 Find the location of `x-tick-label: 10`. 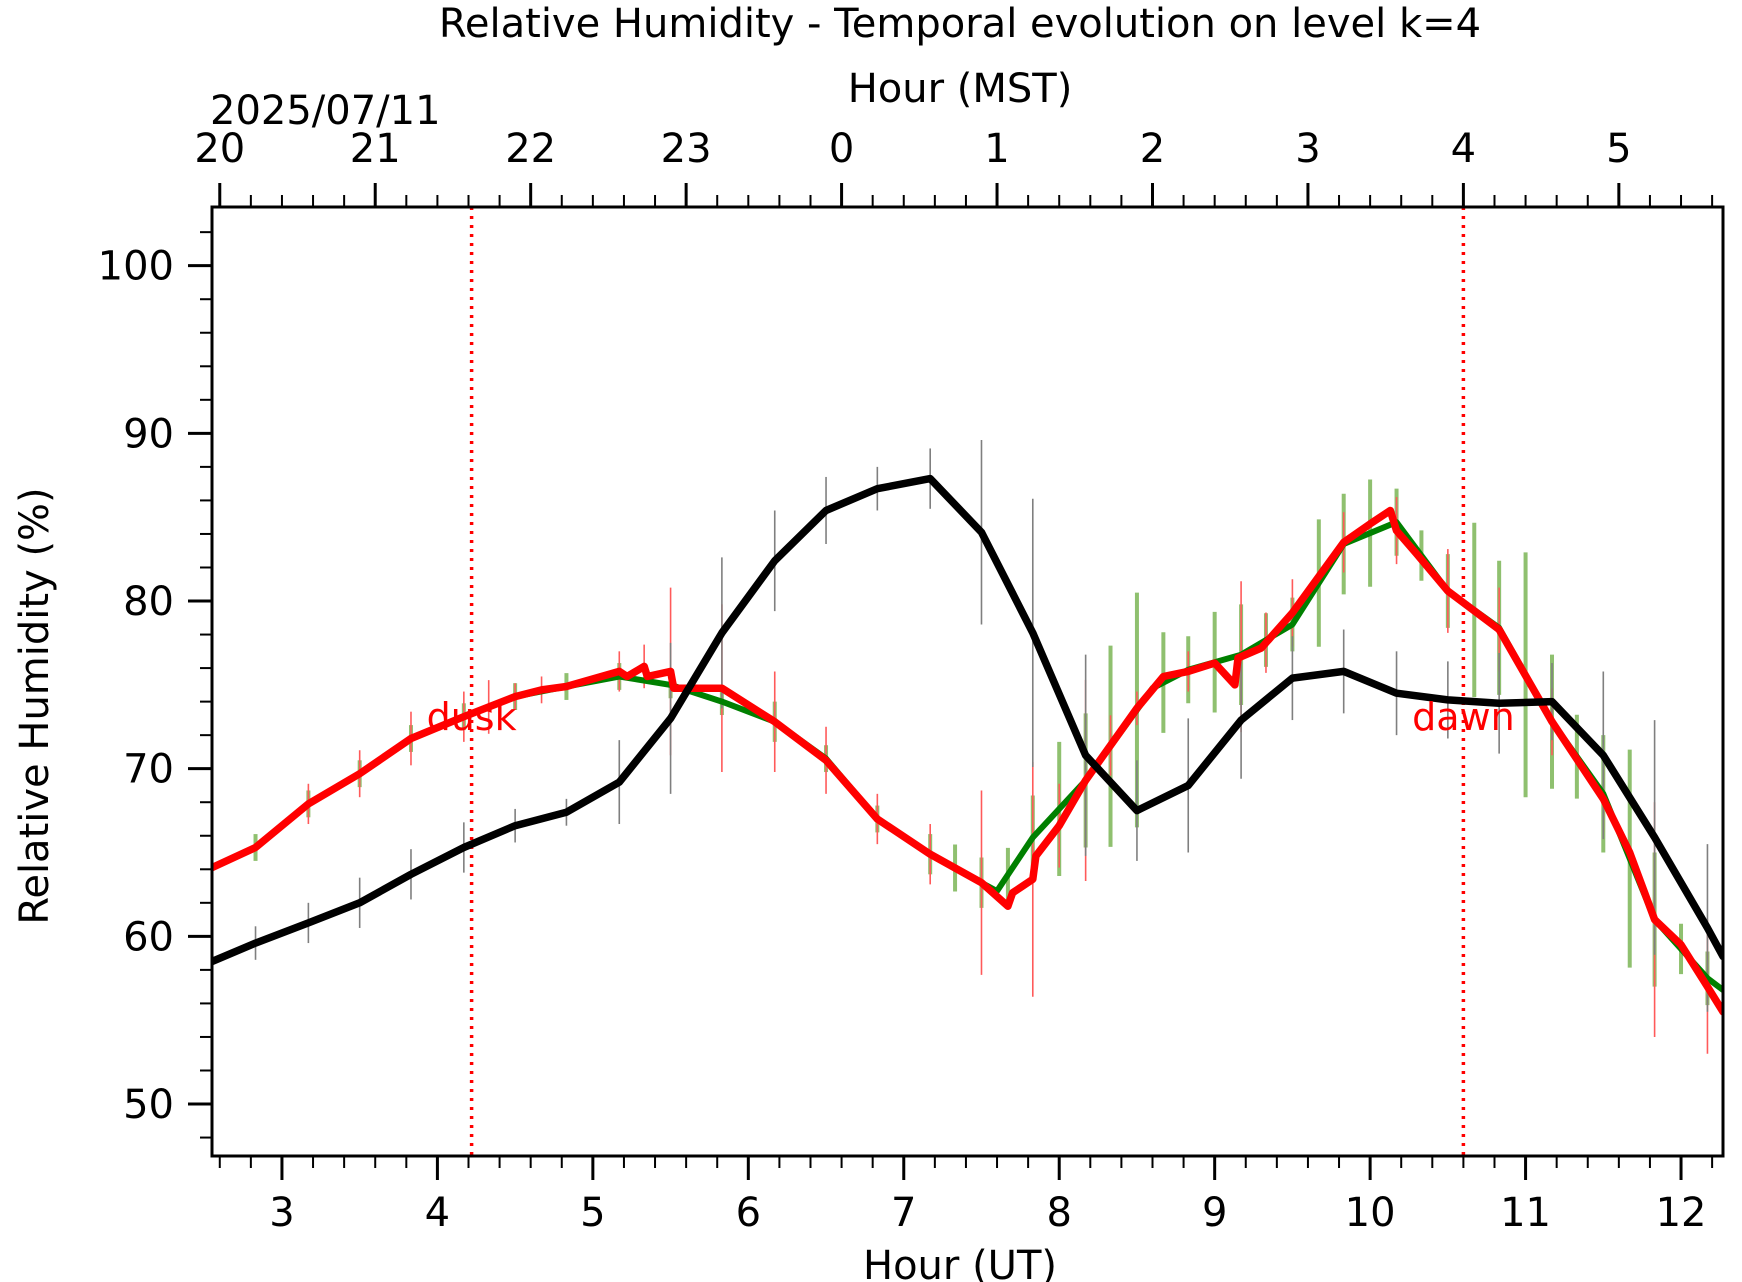

x-tick-label: 10 is located at coordinates (1370, 1213).